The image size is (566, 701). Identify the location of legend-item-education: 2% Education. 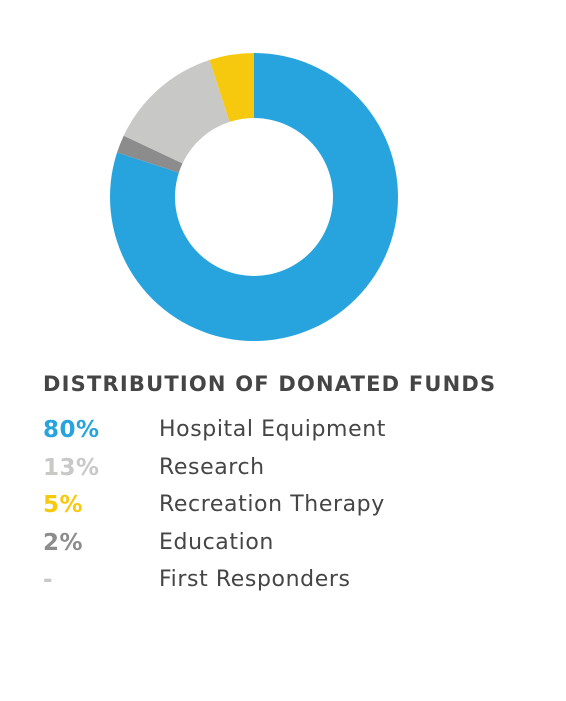
(293, 546).